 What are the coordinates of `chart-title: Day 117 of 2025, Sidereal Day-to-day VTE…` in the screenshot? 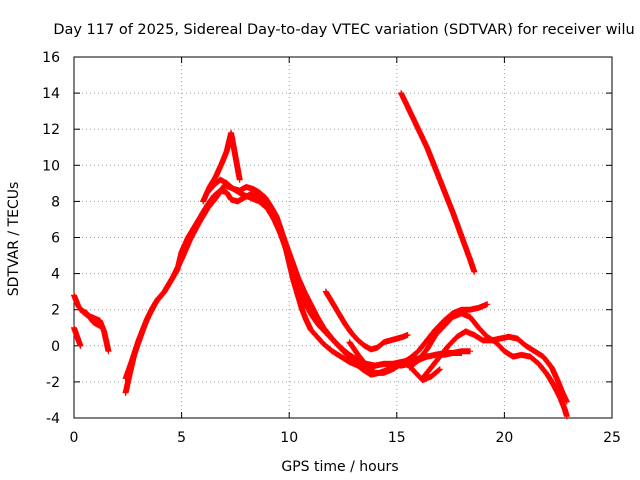 It's located at (343, 30).